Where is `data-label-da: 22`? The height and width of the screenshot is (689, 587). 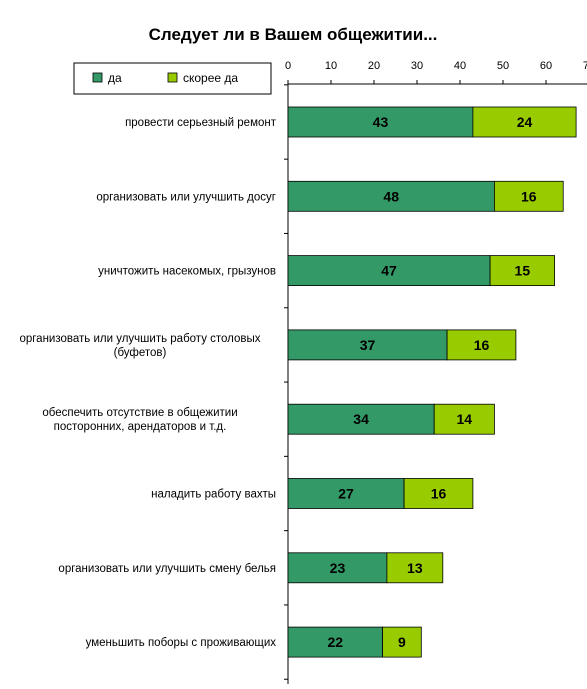 data-label-da: 22 is located at coordinates (336, 642).